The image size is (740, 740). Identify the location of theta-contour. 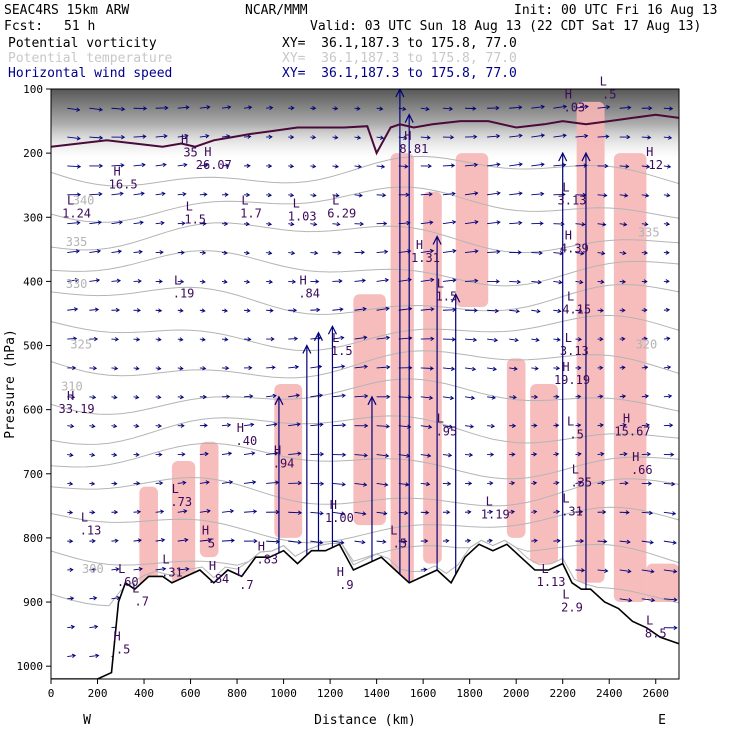
(365, 204).